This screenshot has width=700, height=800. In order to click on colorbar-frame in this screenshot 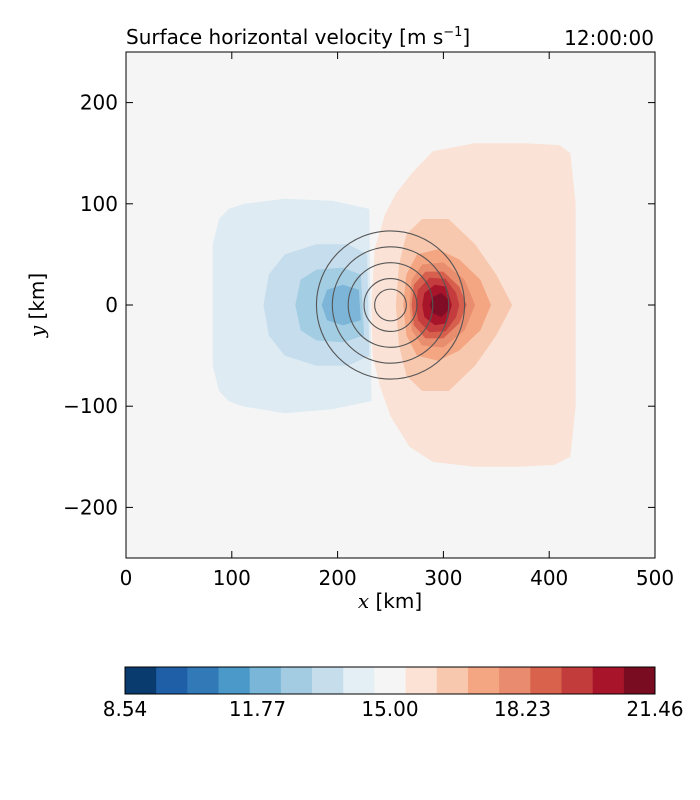, I will do `click(390, 680)`.